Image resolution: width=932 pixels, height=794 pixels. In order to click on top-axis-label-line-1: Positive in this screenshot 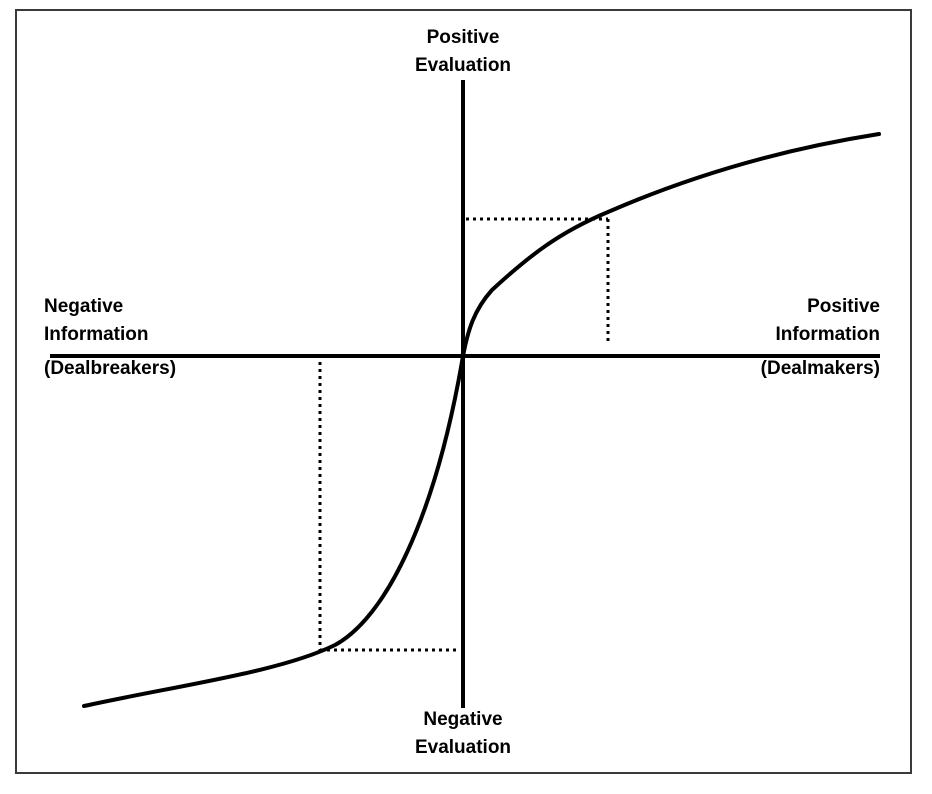, I will do `click(463, 37)`.